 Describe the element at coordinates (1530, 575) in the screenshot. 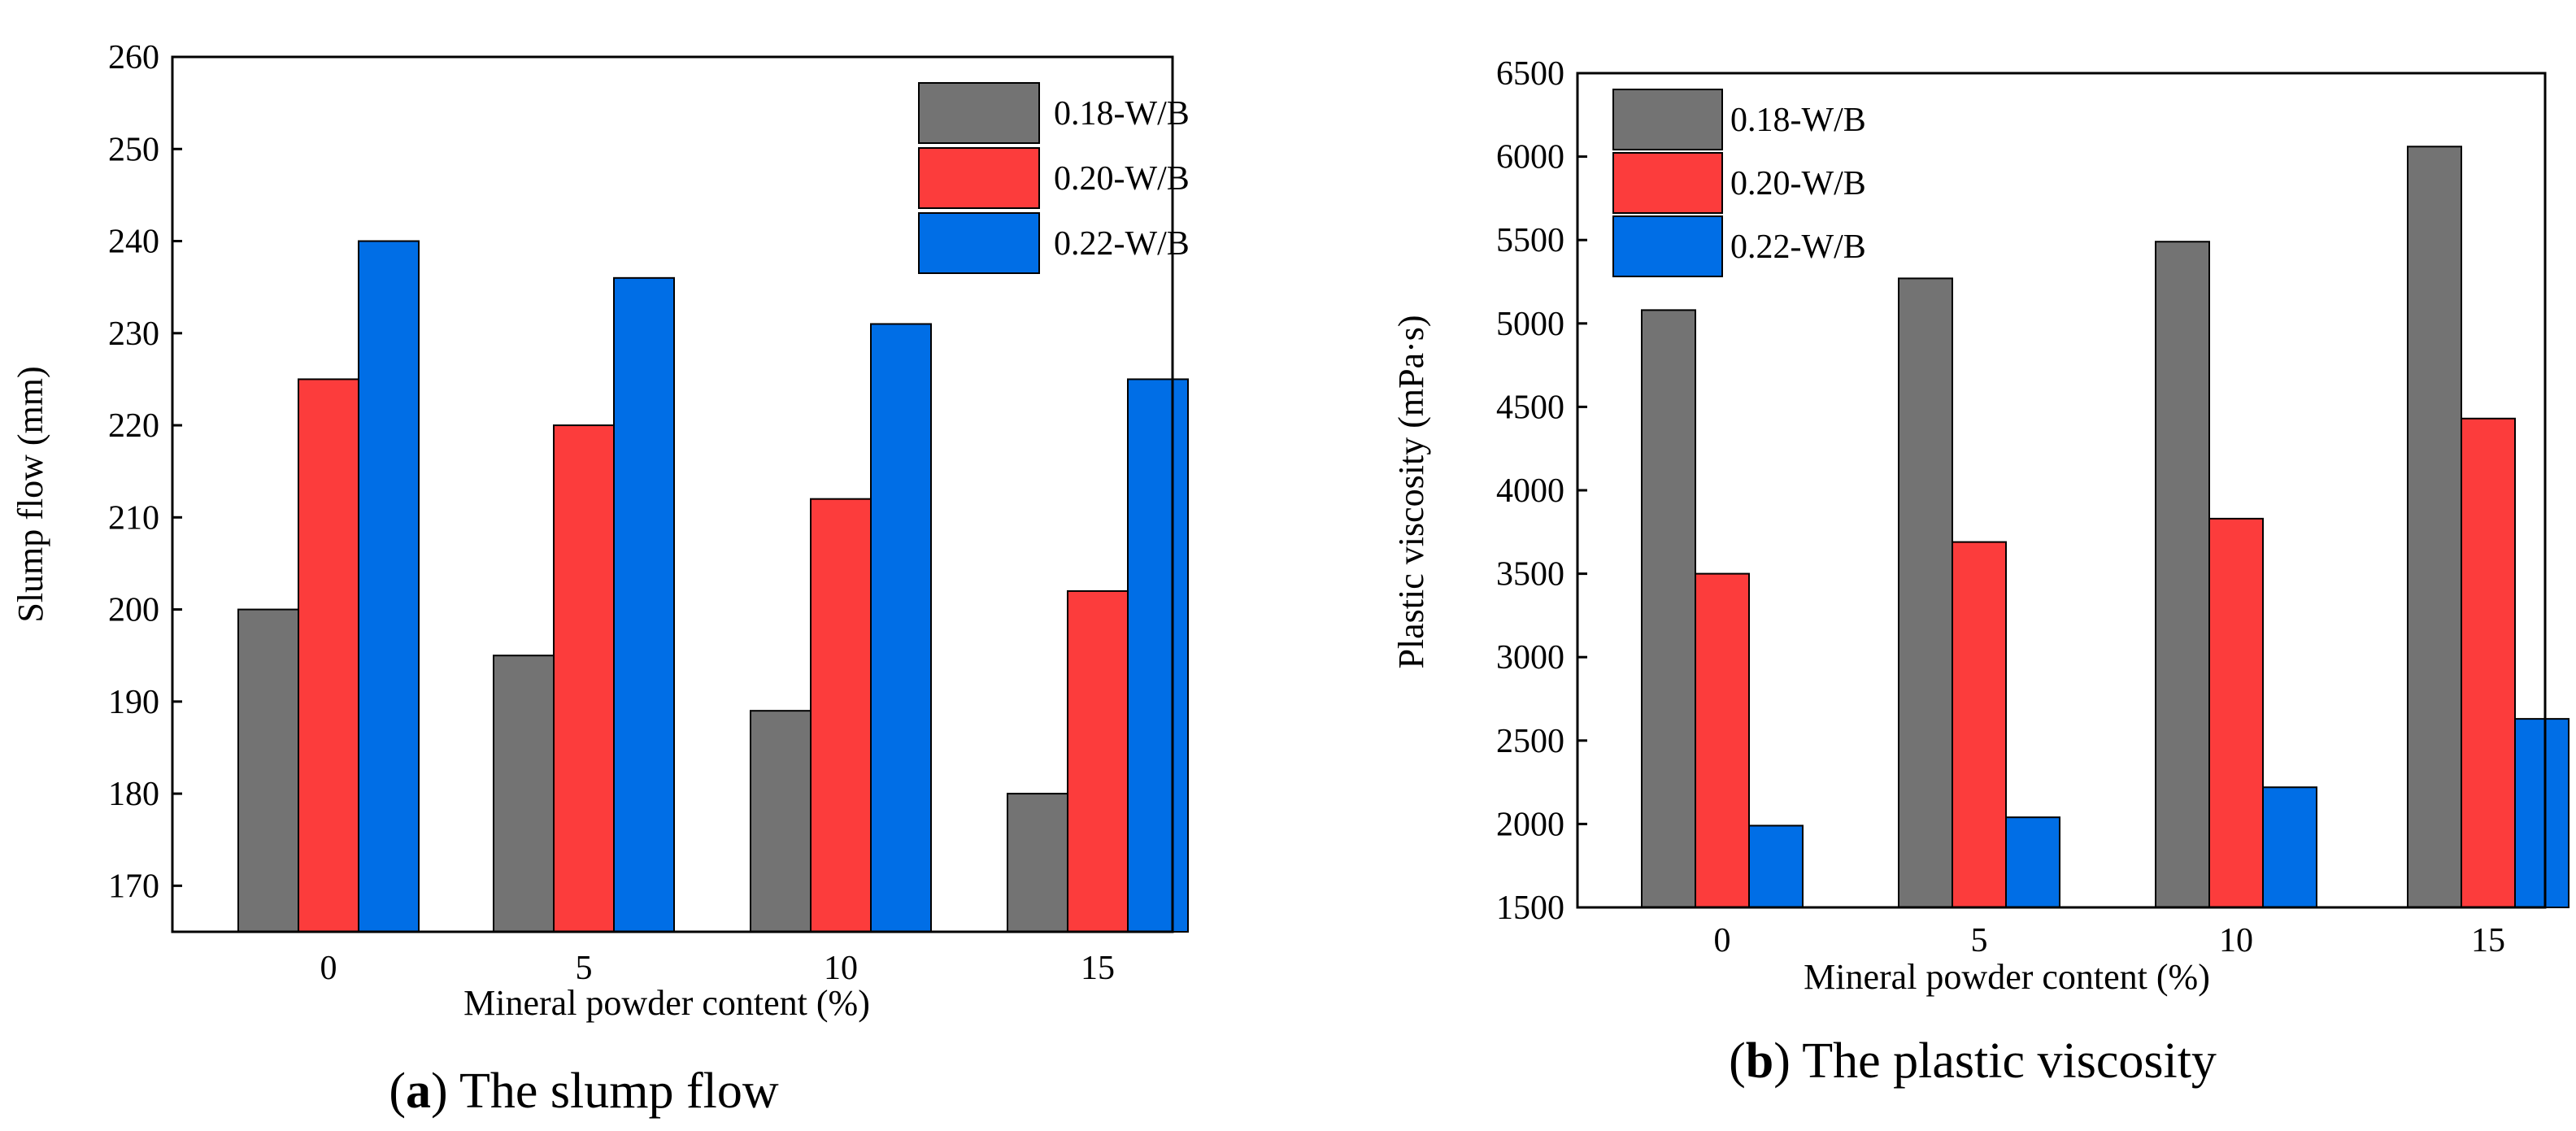

I see `y-tick-label: 3500` at that location.